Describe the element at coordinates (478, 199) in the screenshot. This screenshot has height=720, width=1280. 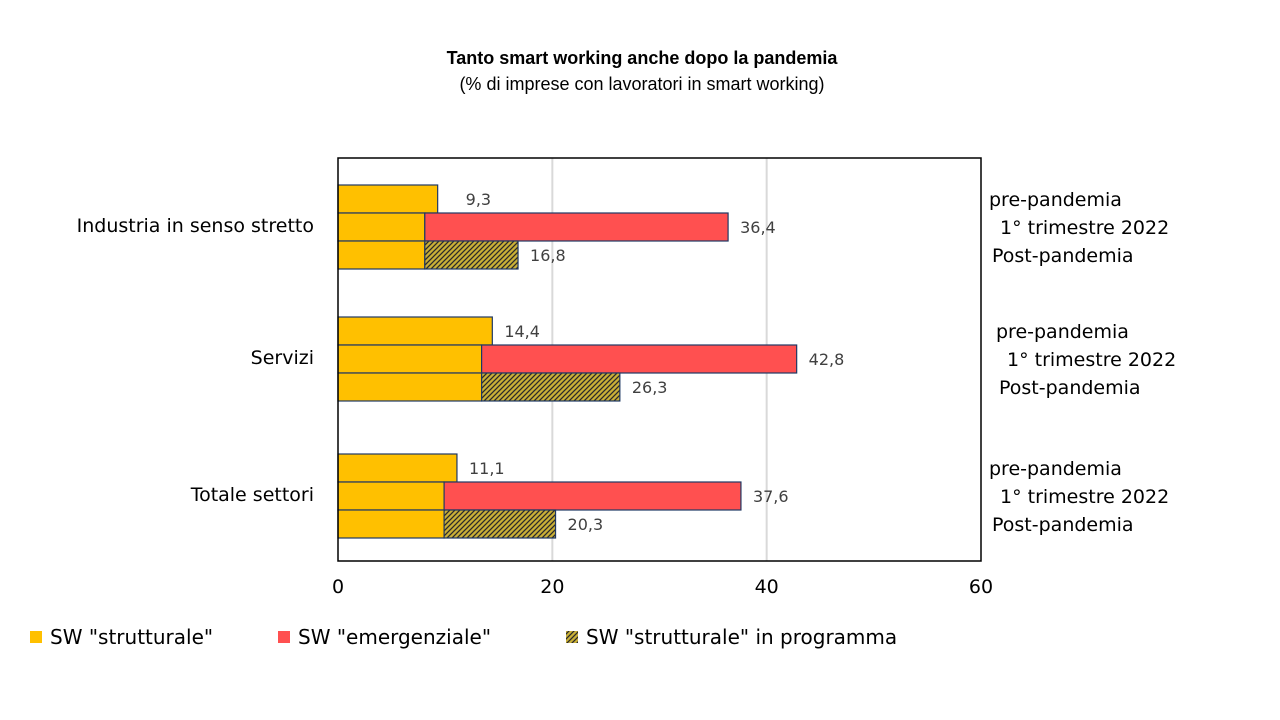
I see `data-label: 9,3` at that location.